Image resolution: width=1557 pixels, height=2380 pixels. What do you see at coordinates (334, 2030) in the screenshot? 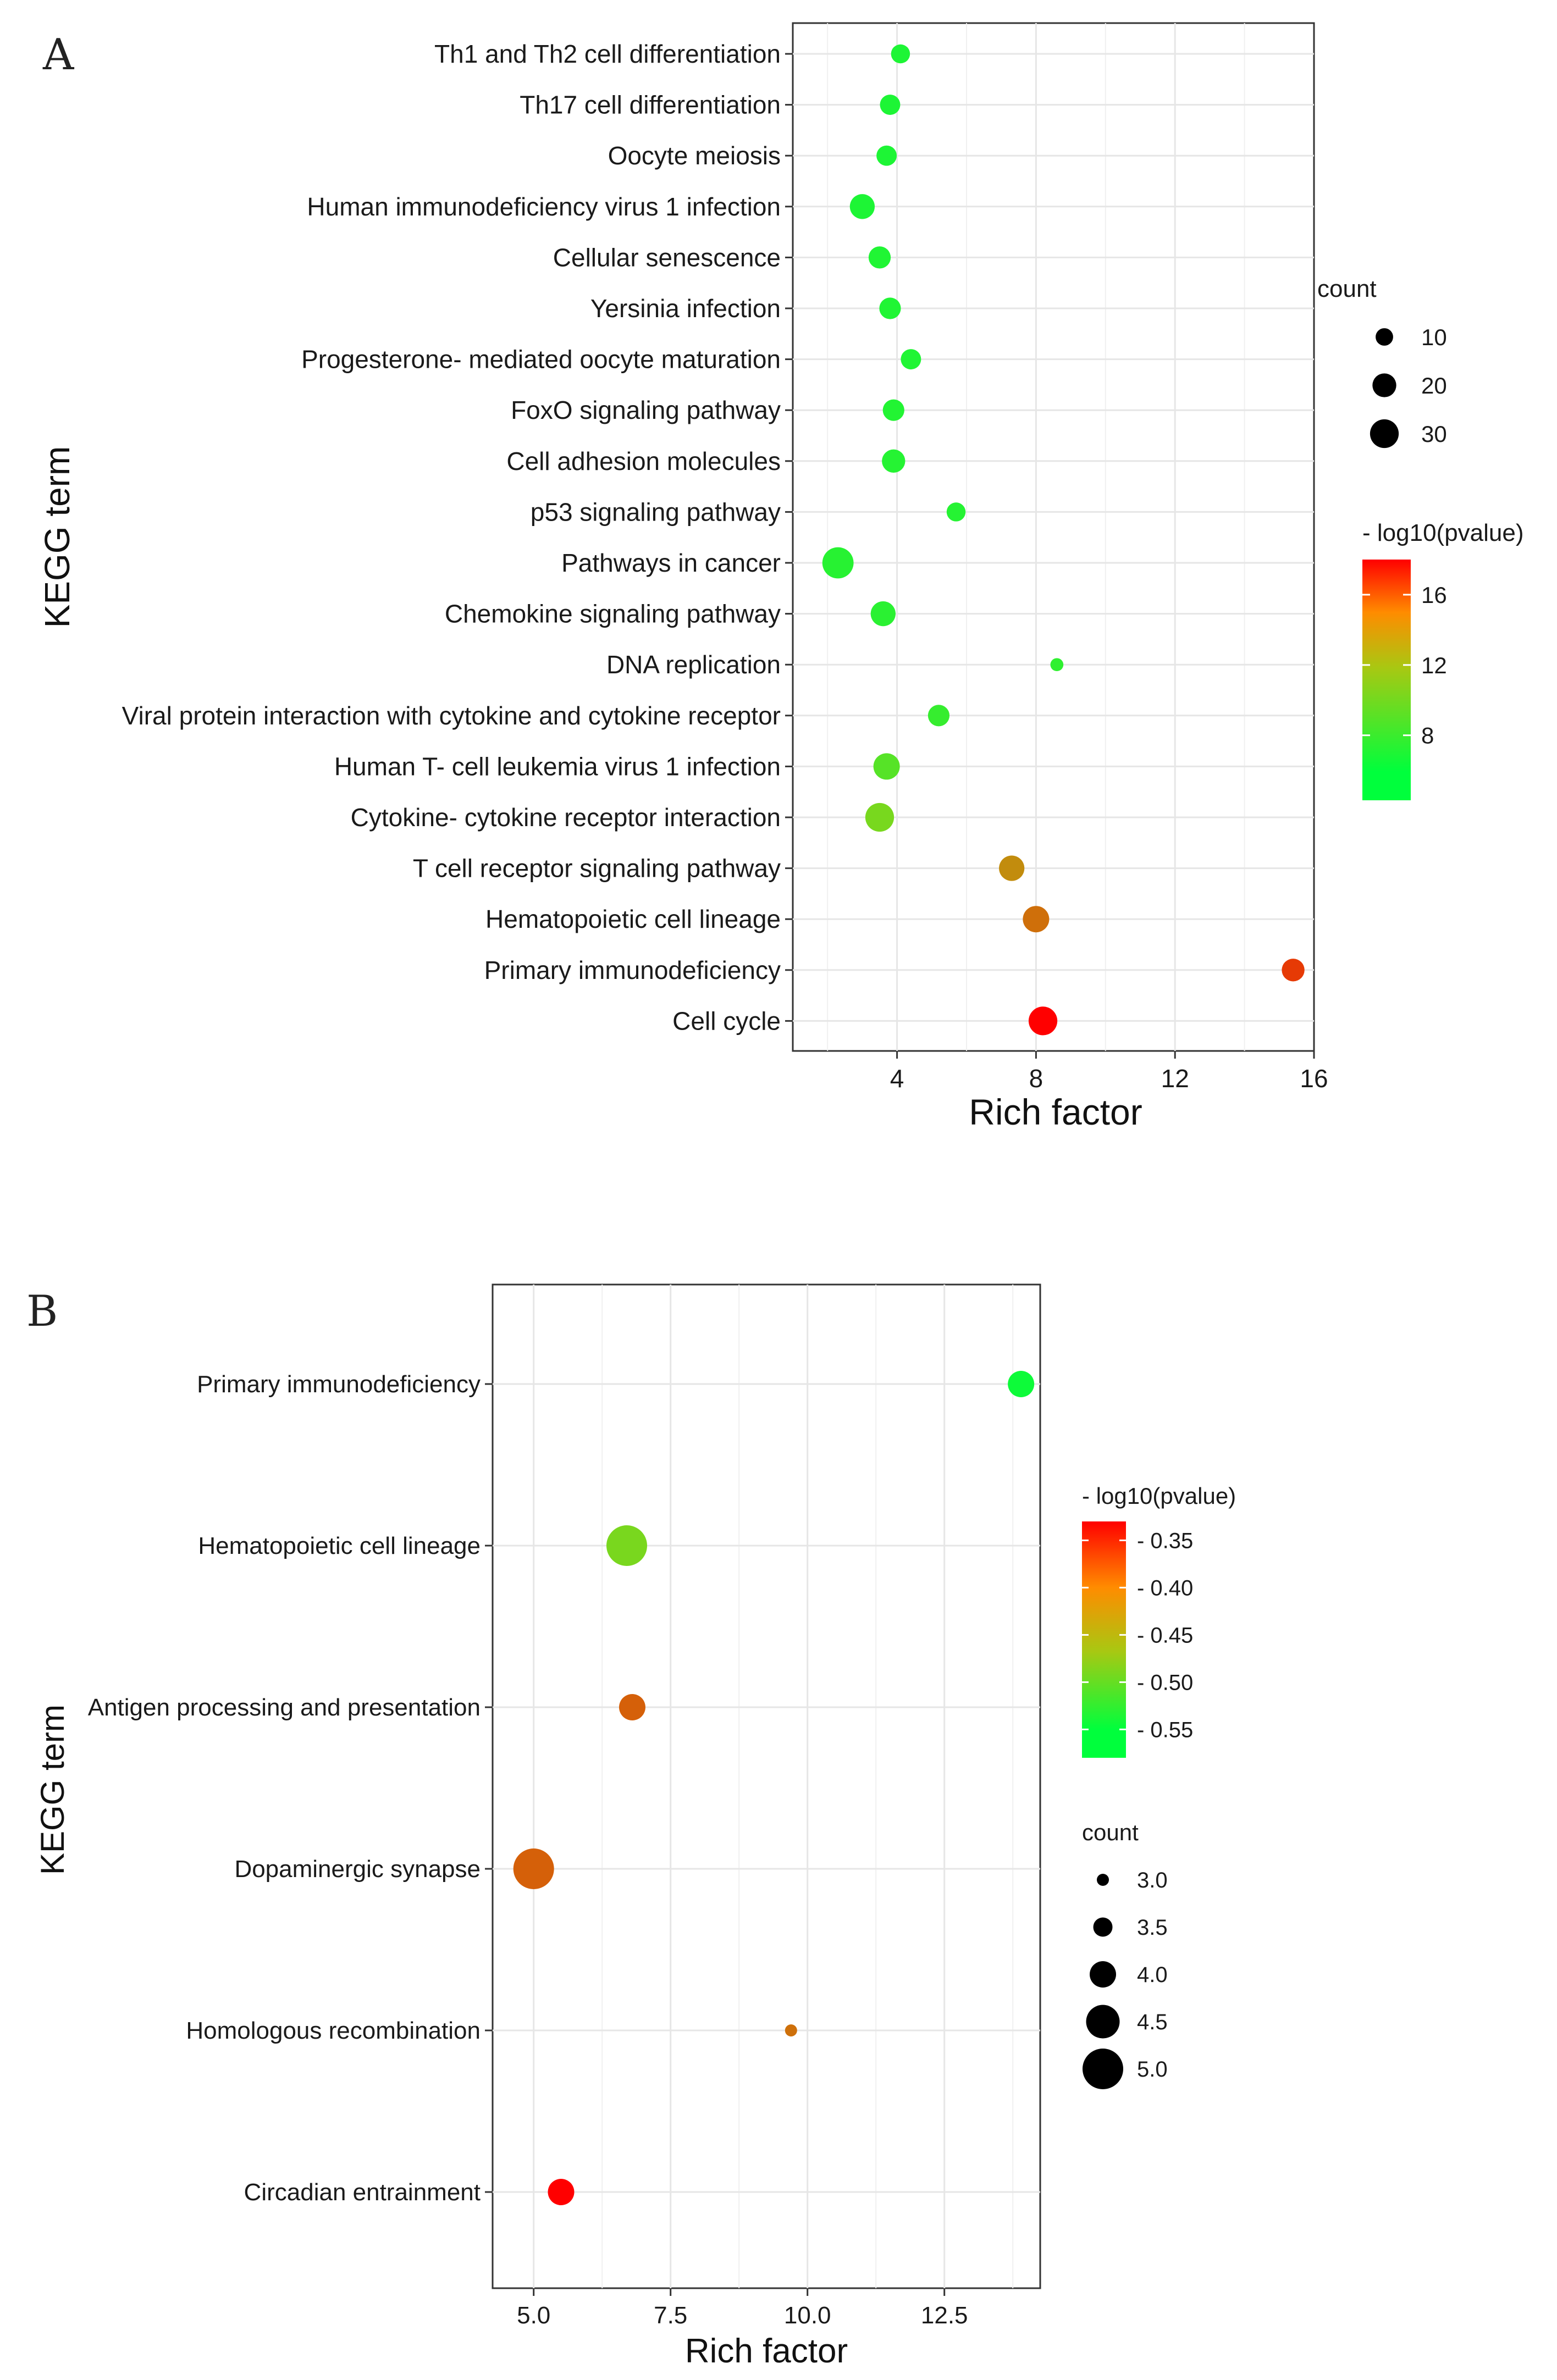
I see `panel-b-ytick-label: Homologous recombination` at bounding box center [334, 2030].